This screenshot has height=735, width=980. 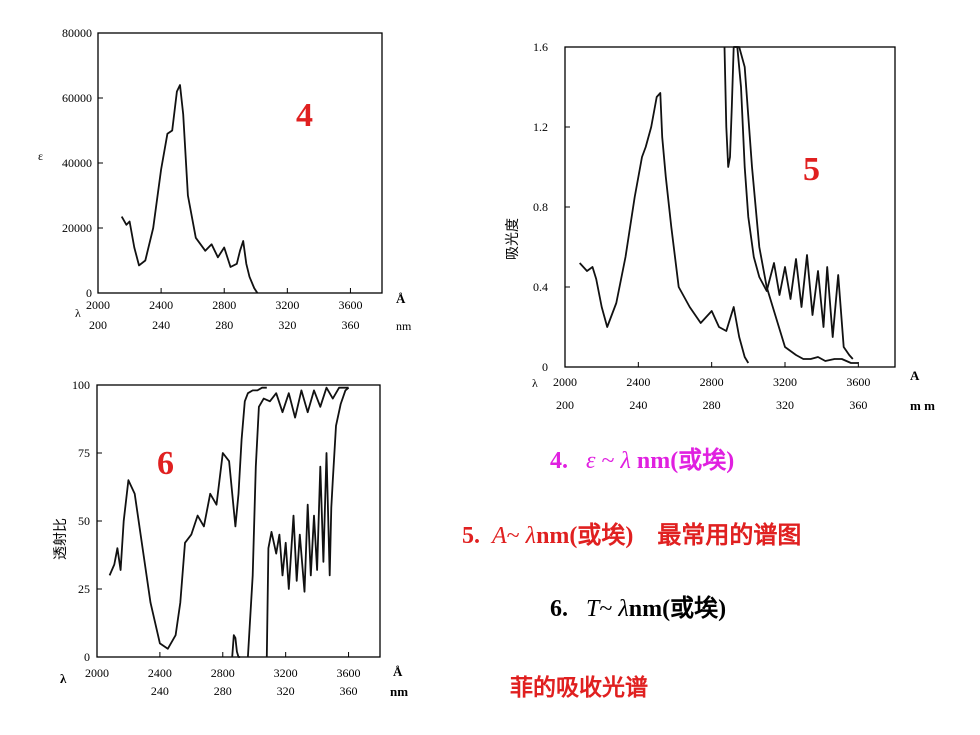 What do you see at coordinates (77, 163) in the screenshot?
I see `y-tick-label: 40000` at bounding box center [77, 163].